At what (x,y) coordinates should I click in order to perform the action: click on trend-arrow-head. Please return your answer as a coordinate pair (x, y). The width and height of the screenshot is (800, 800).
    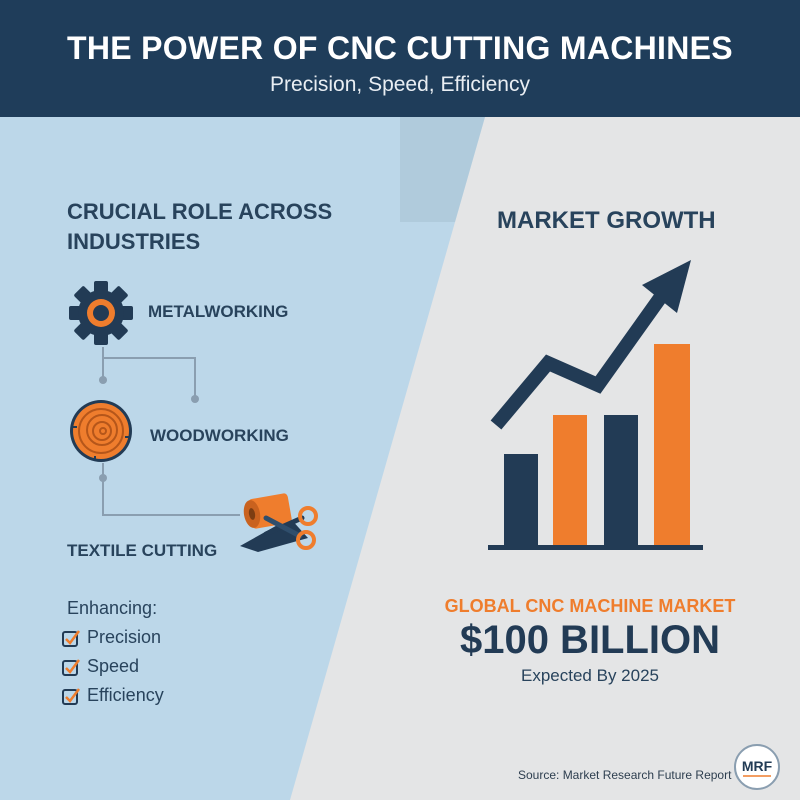
    Looking at the image, I should click on (666, 286).